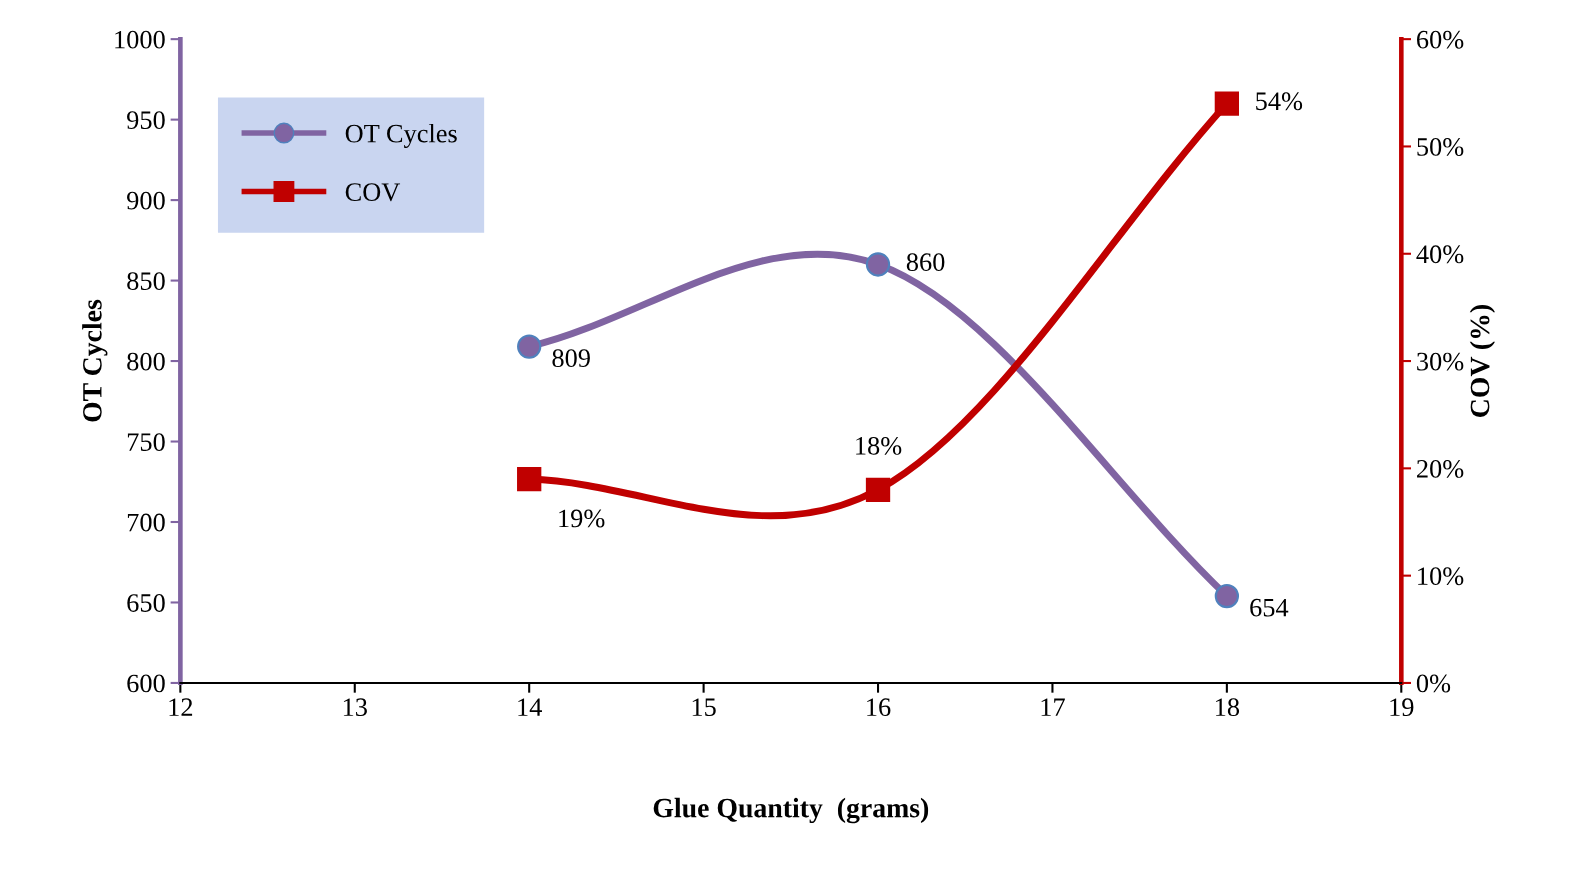 This screenshot has width=1596, height=870. I want to click on y-tick-label: 950, so click(146, 120).